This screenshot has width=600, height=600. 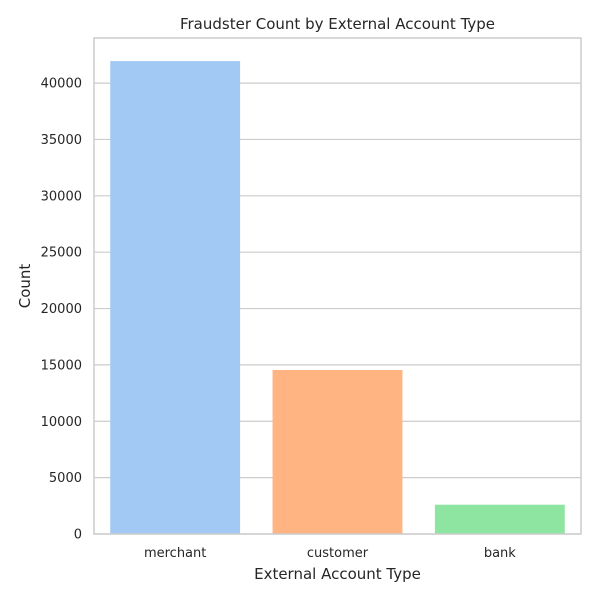 I want to click on y-tick-label: 10000, so click(x=61, y=422).